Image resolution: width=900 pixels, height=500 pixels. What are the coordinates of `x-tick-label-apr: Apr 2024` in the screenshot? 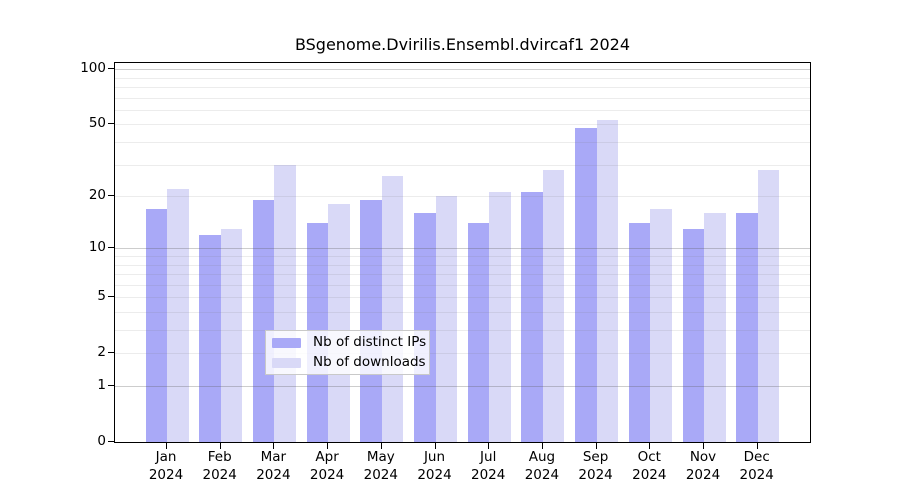 It's located at (327, 466).